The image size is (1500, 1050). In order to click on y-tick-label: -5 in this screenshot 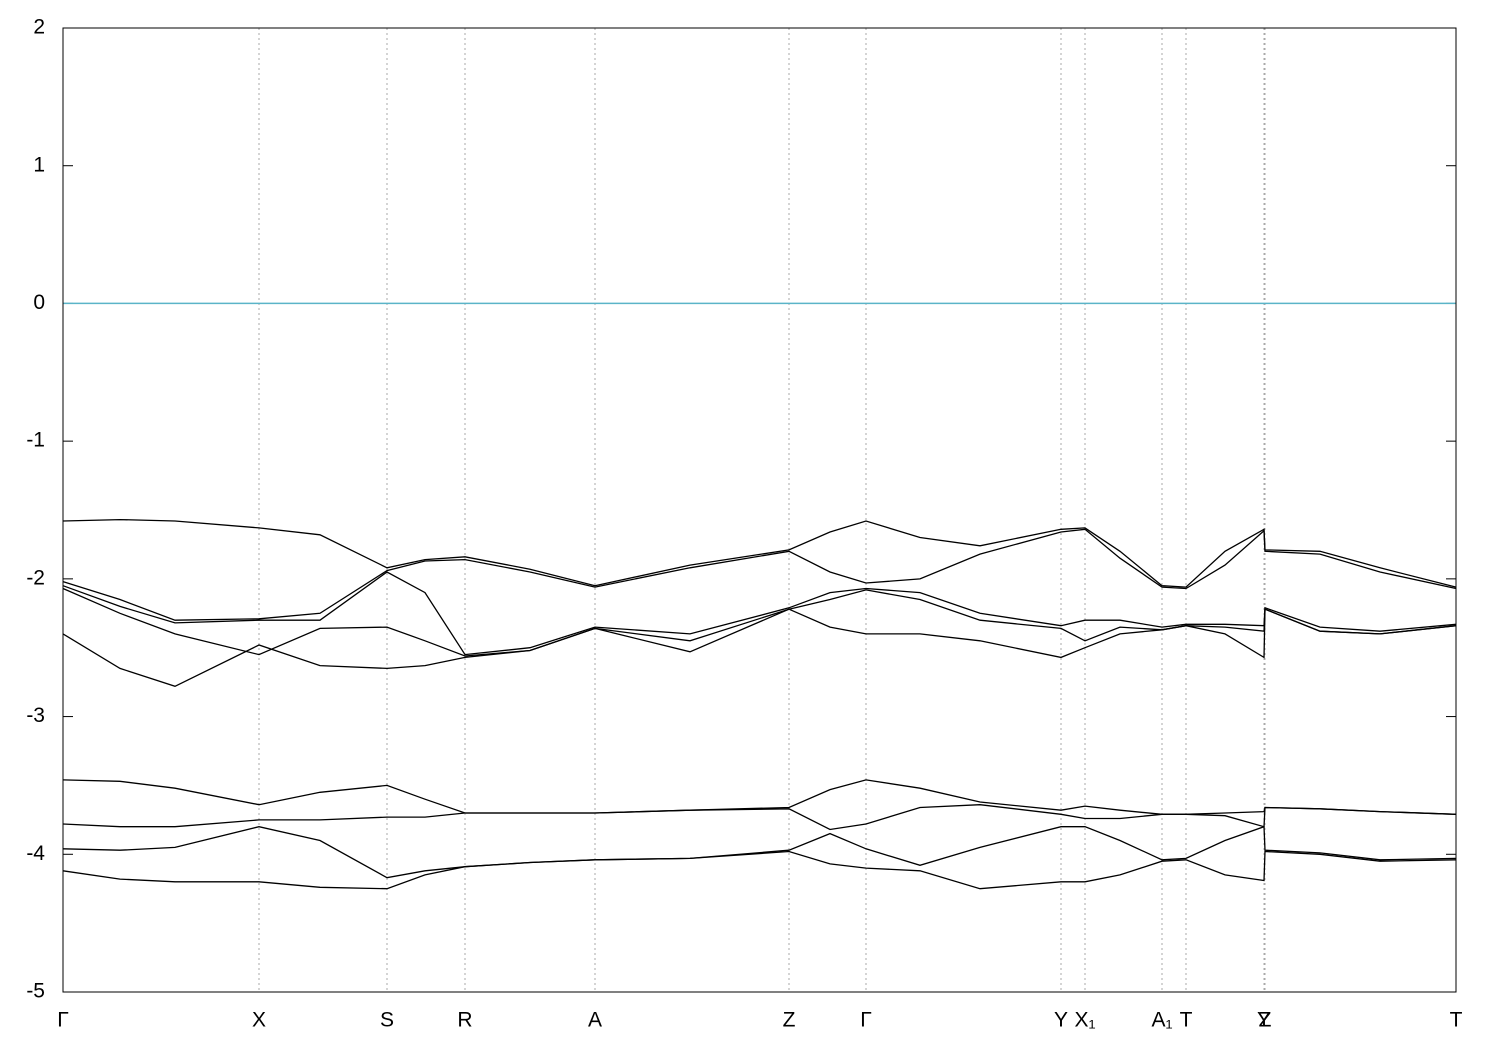, I will do `click(35, 991)`.